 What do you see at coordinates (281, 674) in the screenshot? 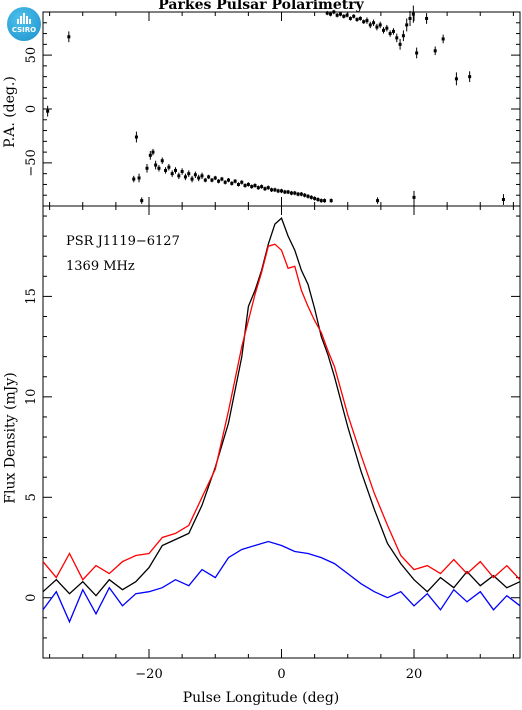
I see `flux-x-tick-label: 0` at bounding box center [281, 674].